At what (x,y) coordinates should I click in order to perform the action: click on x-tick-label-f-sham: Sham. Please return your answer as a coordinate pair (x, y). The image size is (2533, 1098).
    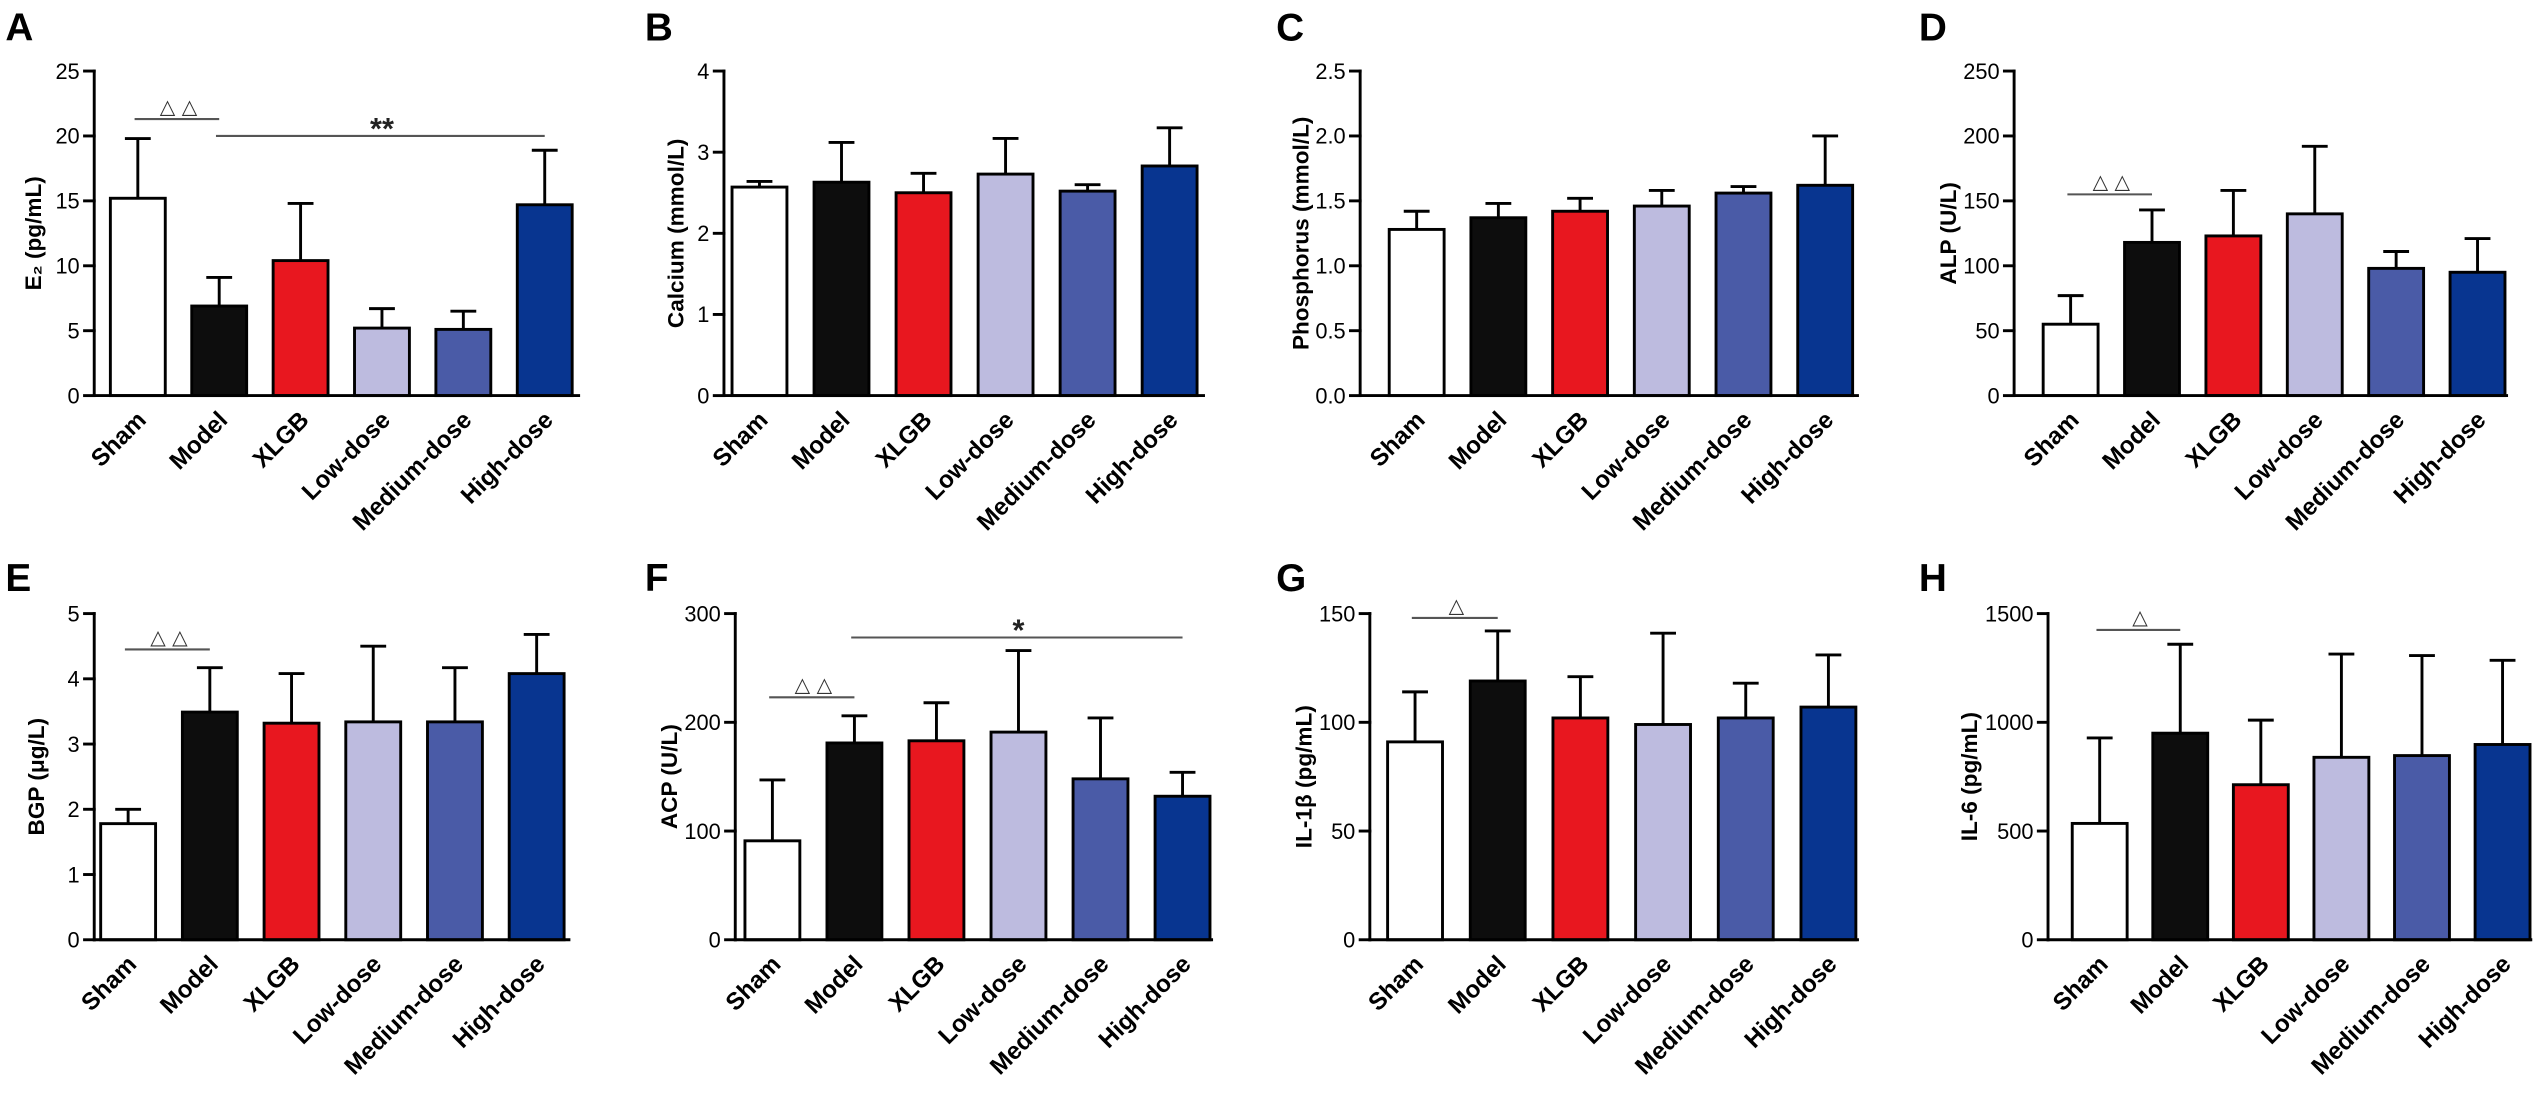
    Looking at the image, I should click on (754, 984).